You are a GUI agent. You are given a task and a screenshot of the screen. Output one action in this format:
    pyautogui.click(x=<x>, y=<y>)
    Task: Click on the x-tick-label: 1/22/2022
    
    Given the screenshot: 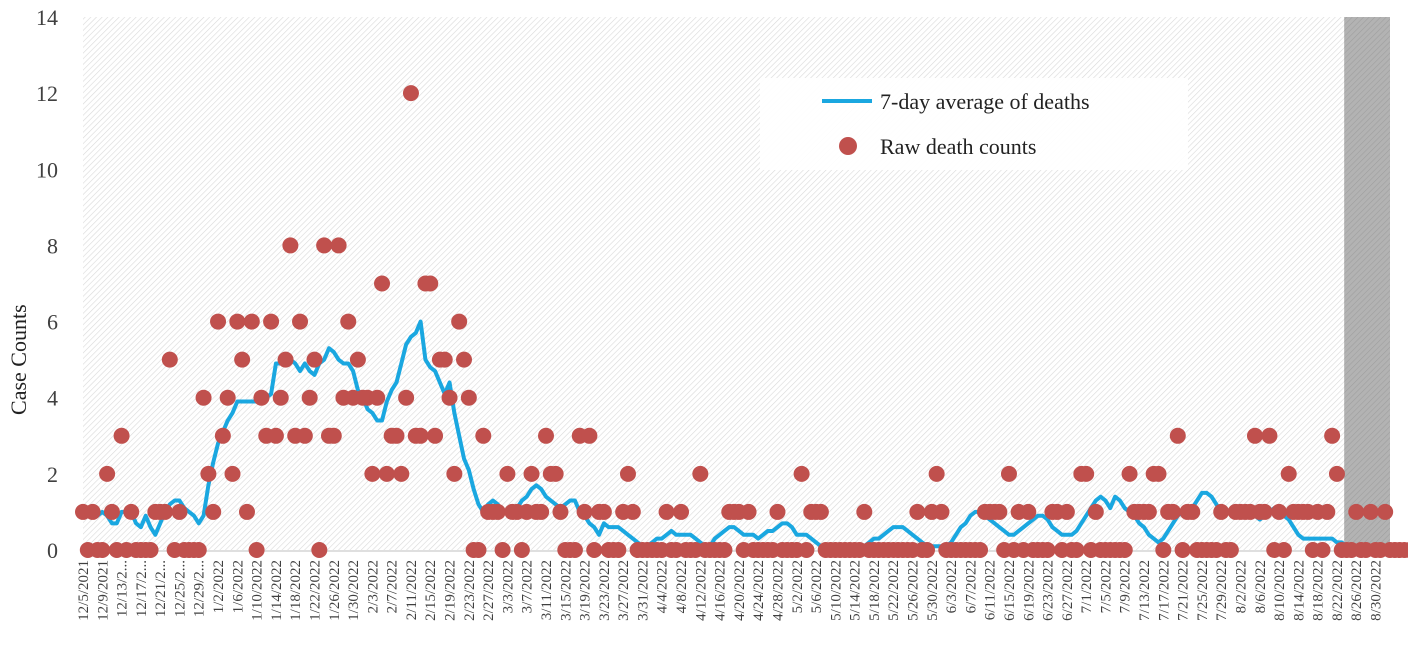 What is the action you would take?
    pyautogui.click(x=315, y=590)
    